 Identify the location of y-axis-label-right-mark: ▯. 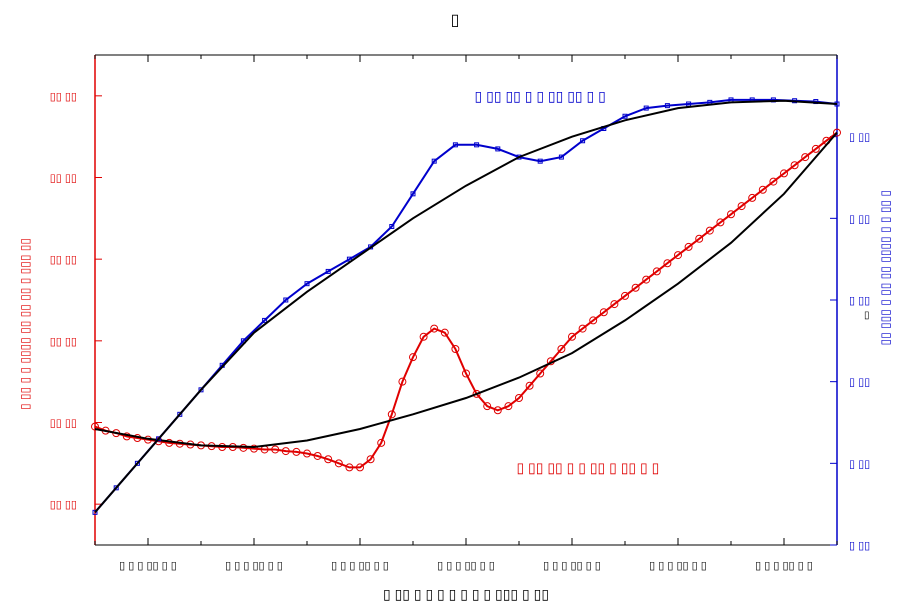
(867, 315).